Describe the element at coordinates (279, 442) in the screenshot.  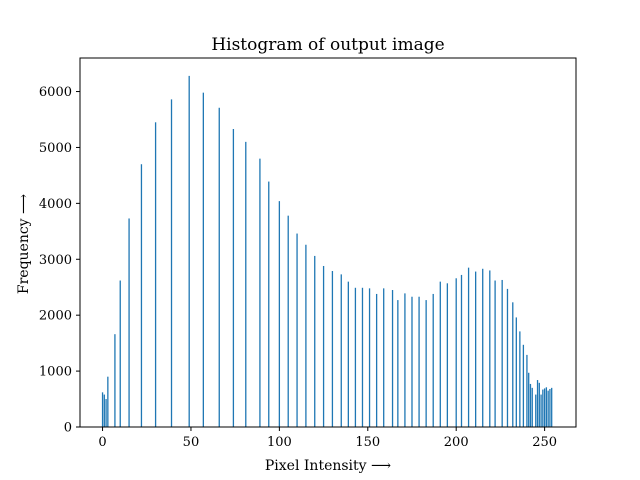
I see `x-tick-label: 100` at that location.